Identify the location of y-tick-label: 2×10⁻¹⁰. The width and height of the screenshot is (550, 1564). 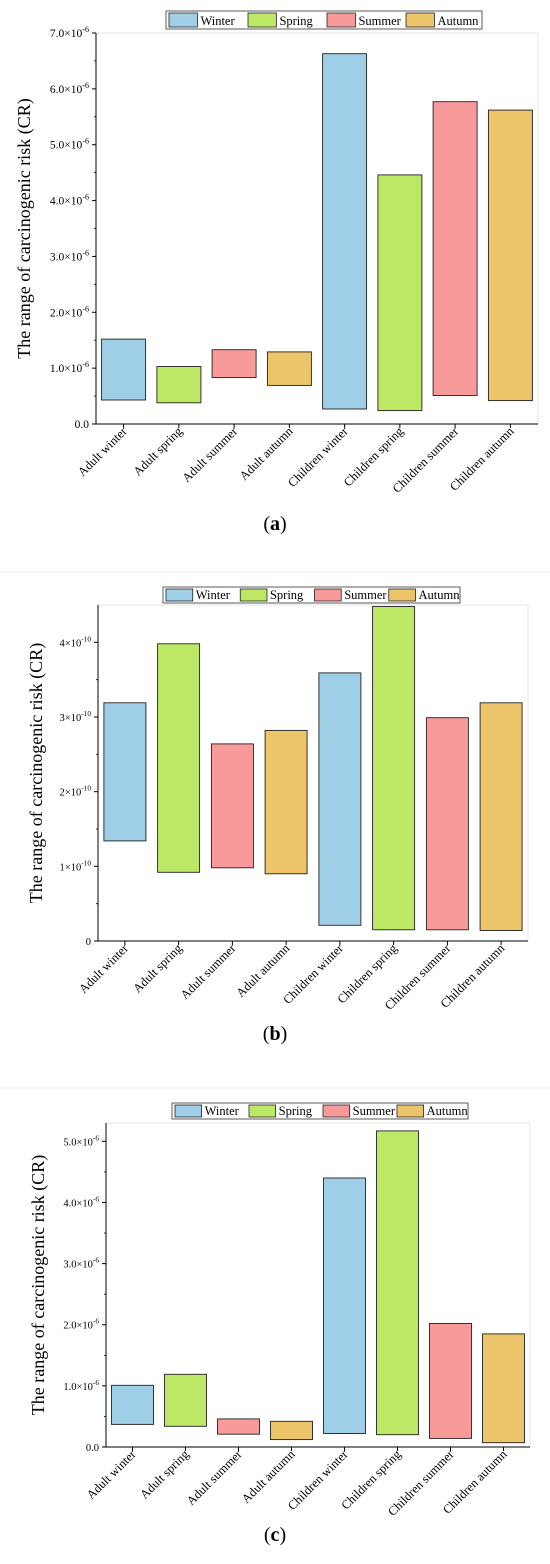
(76, 791).